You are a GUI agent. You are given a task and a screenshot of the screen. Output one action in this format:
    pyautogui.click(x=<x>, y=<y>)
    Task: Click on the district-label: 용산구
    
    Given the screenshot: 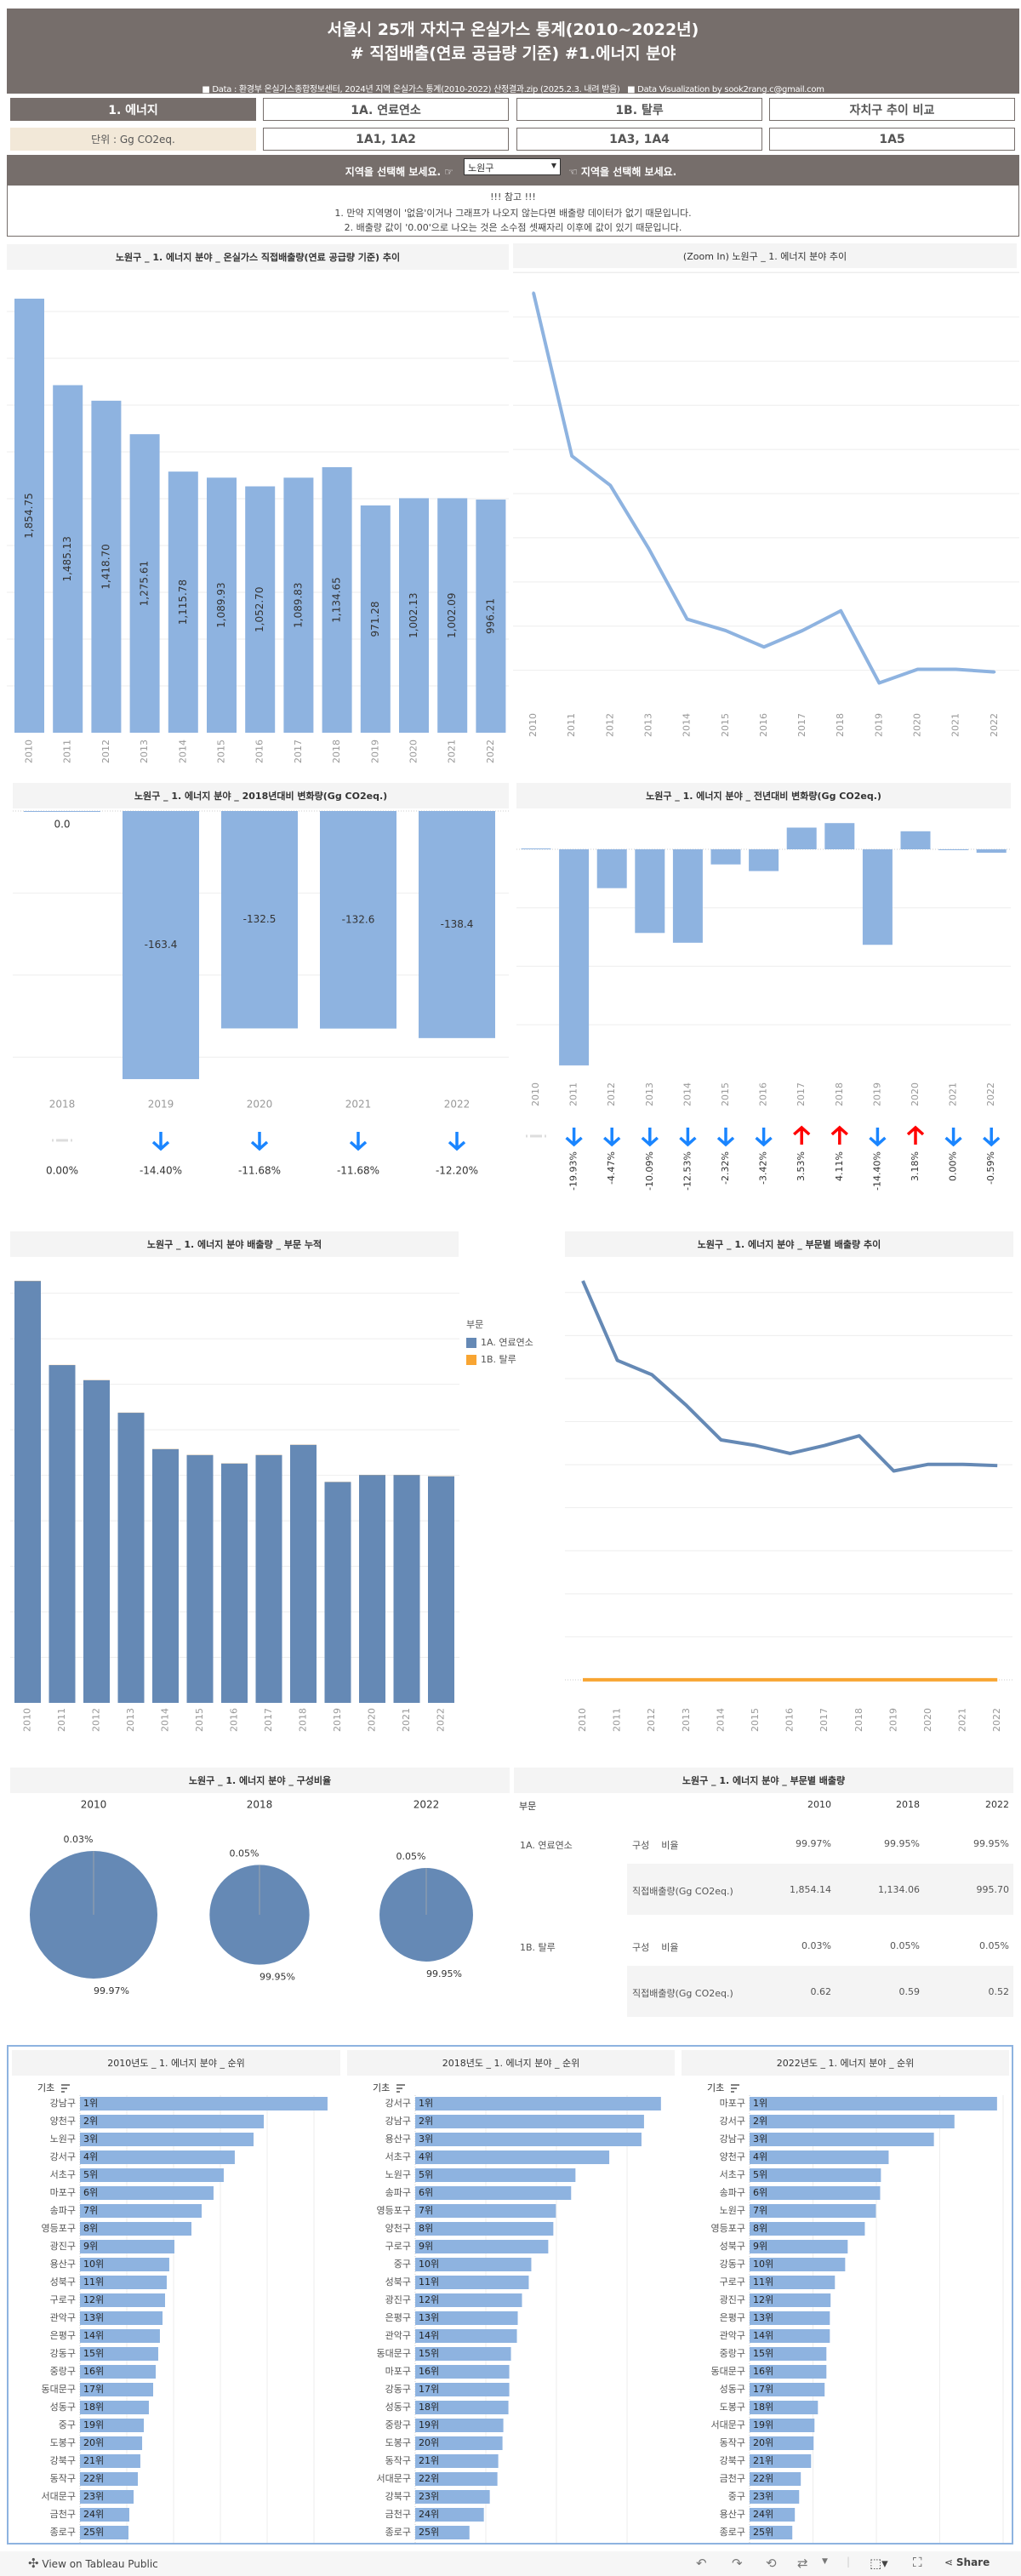 What is the action you would take?
    pyautogui.click(x=63, y=2264)
    